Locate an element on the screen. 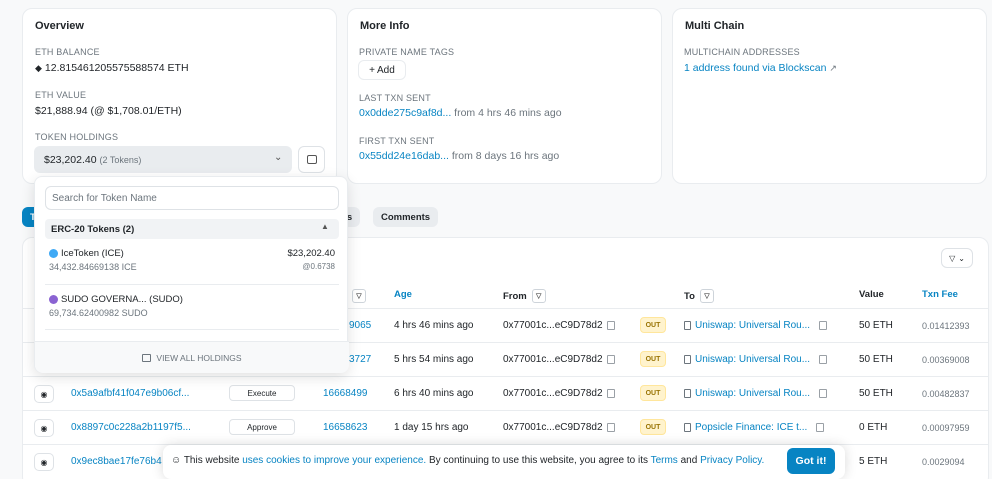 The height and width of the screenshot is (479, 992). block-link: 16668499 is located at coordinates (345, 393).